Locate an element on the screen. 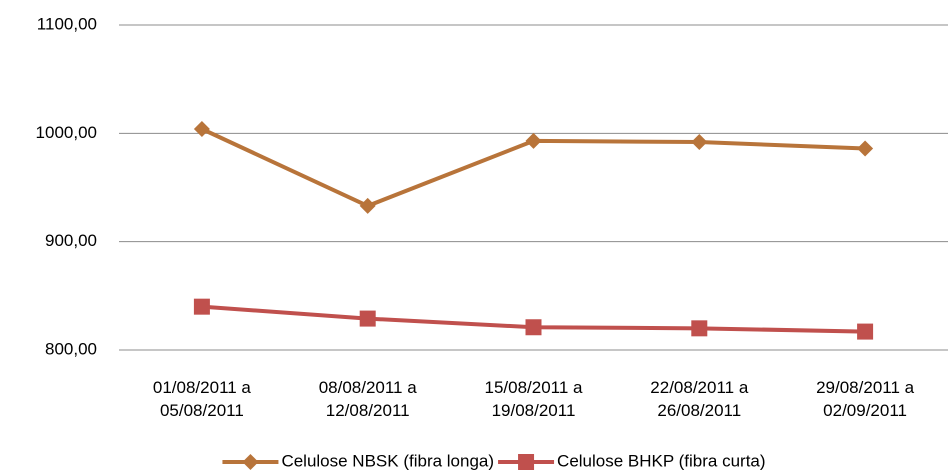  legend-label: Celulose BHKP (fibra curta) is located at coordinates (661, 460).